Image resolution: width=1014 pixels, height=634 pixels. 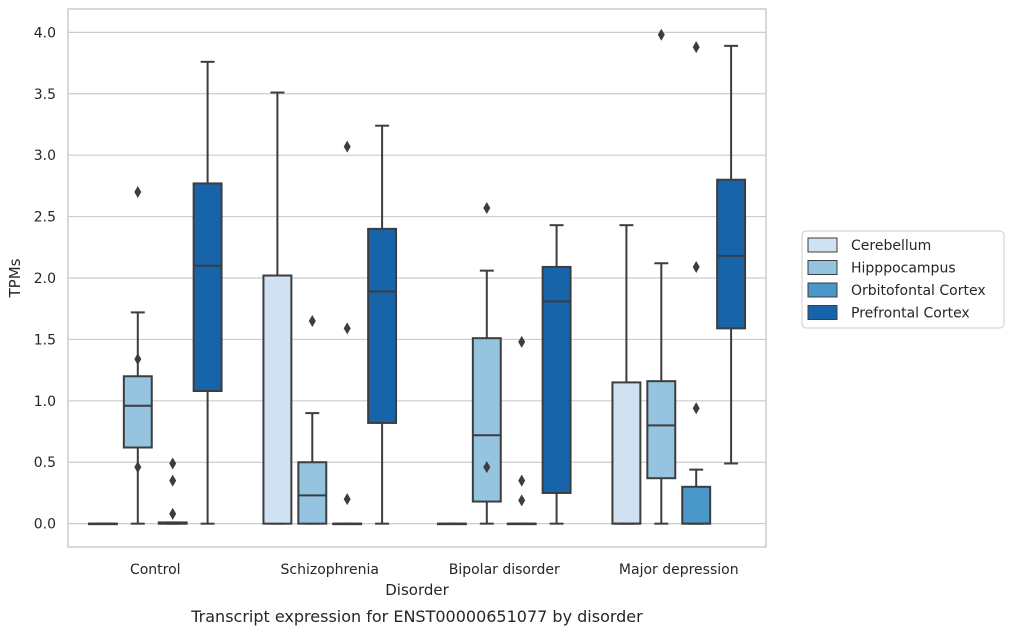 What do you see at coordinates (45, 525) in the screenshot?
I see `y-tick-label: 0.0` at bounding box center [45, 525].